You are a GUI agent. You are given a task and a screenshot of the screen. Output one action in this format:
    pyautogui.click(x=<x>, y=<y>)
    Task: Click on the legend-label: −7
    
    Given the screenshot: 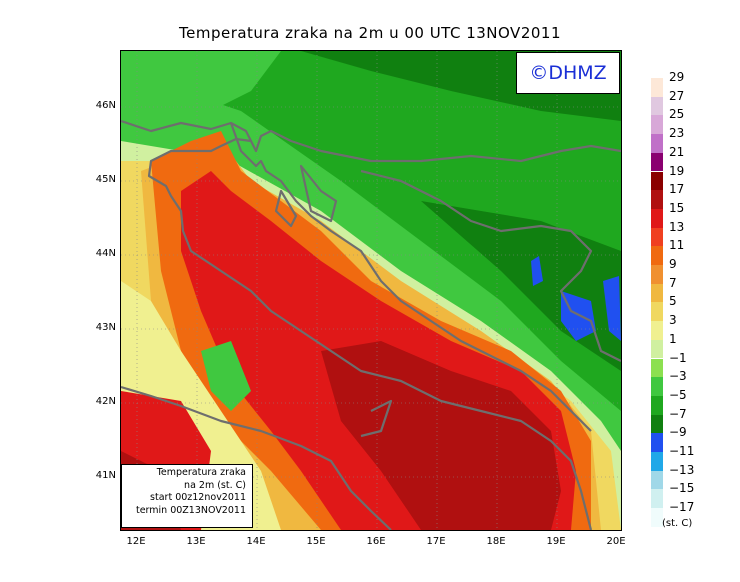 What is the action you would take?
    pyautogui.click(x=678, y=413)
    